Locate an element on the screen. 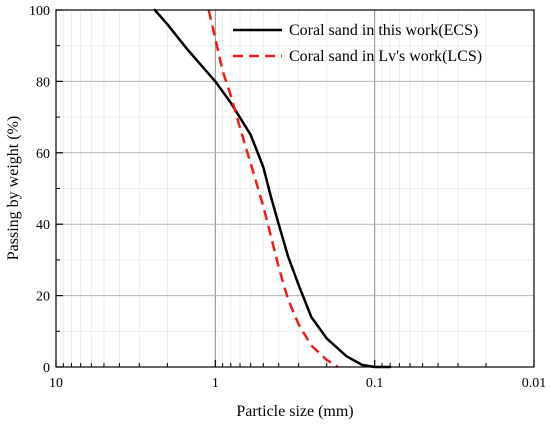 The image size is (550, 424). x-tick-labels: 10 1 0.1 0.01 is located at coordinates (297, 383).